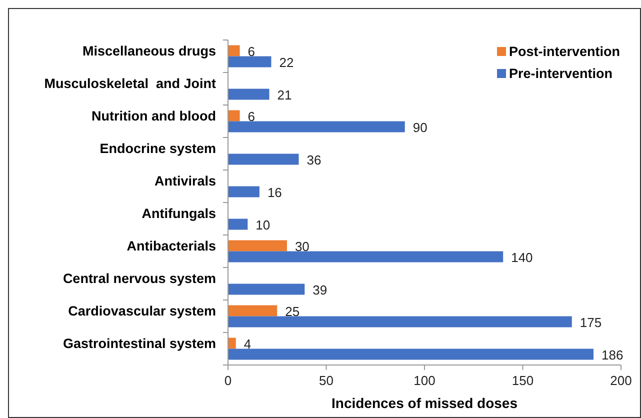 The image size is (641, 418). I want to click on y-tick-label: Cardiovascular system, so click(142, 310).